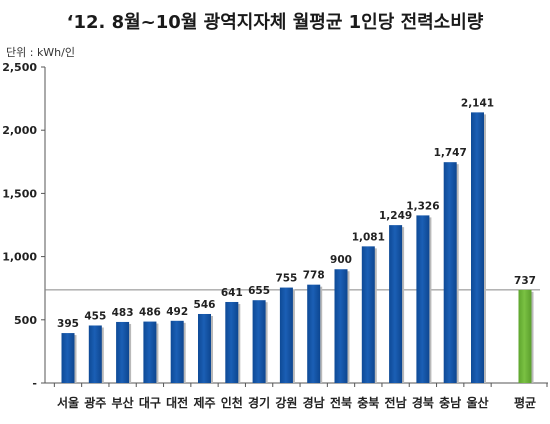 Image resolution: width=550 pixels, height=424 pixels. I want to click on bar-대전, so click(177, 351).